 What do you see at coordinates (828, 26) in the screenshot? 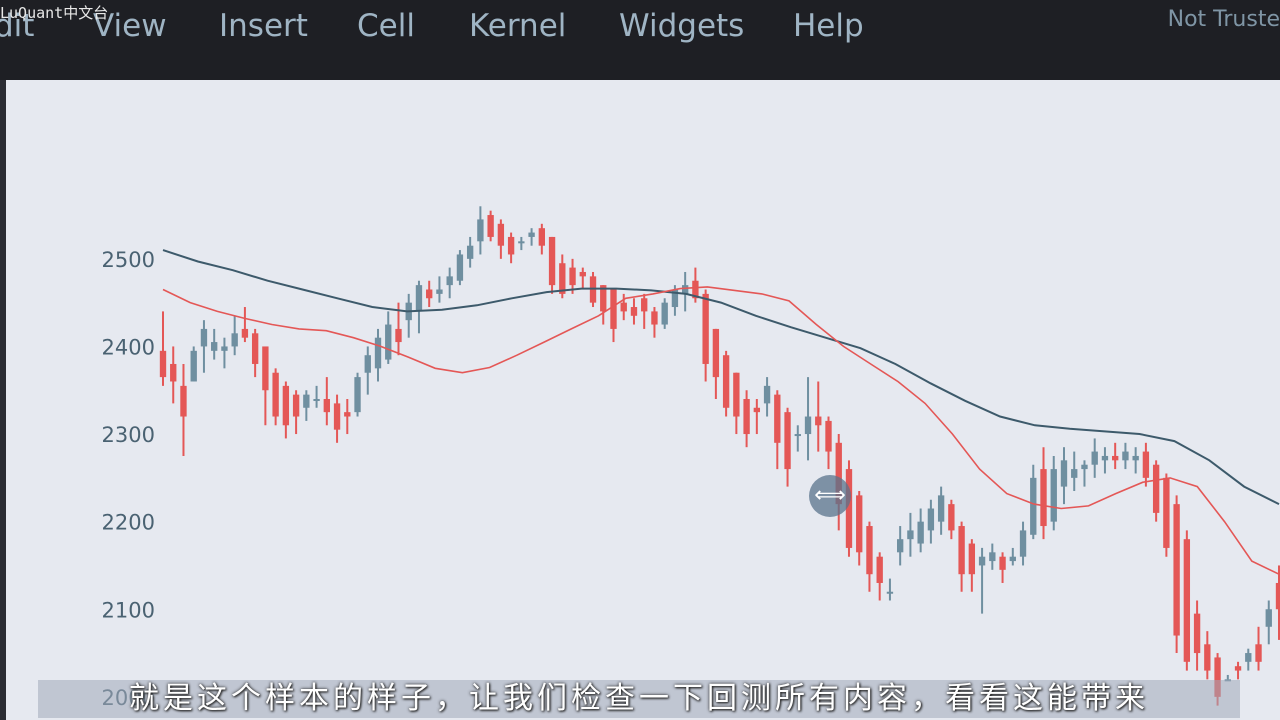
I see `menu-help: Help` at bounding box center [828, 26].